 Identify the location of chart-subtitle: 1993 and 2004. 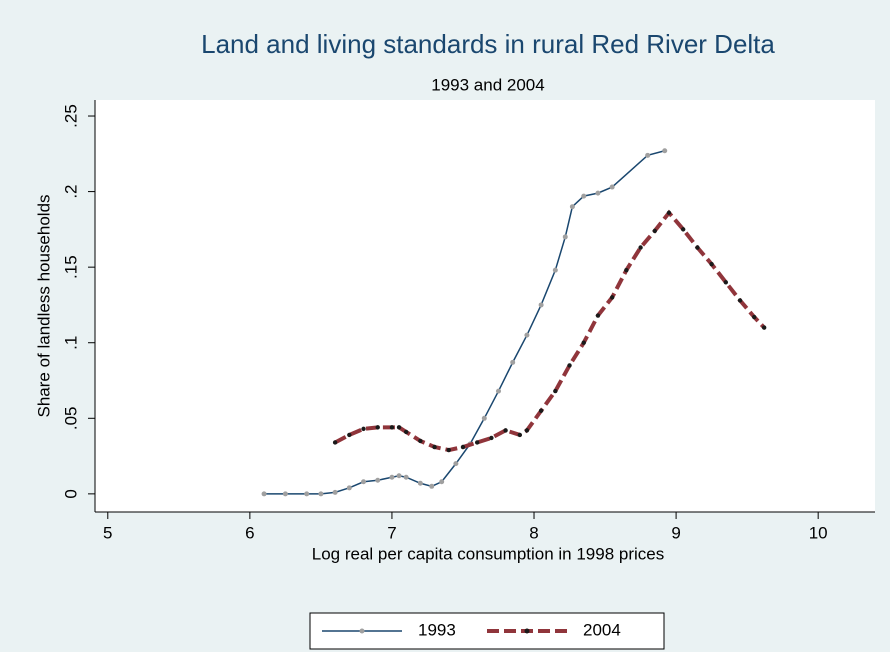
(487, 84).